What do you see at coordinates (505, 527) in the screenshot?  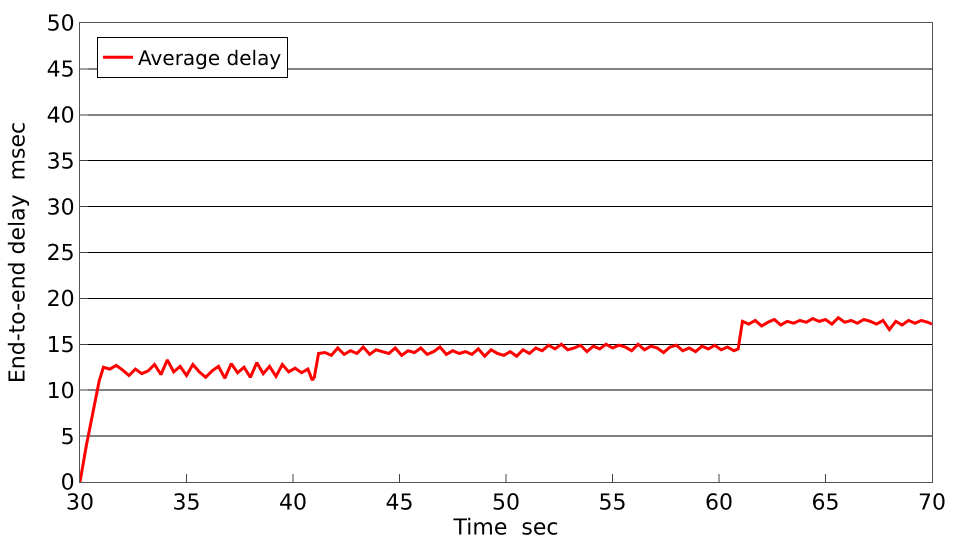 I see `x-axis-title: Time sec` at bounding box center [505, 527].